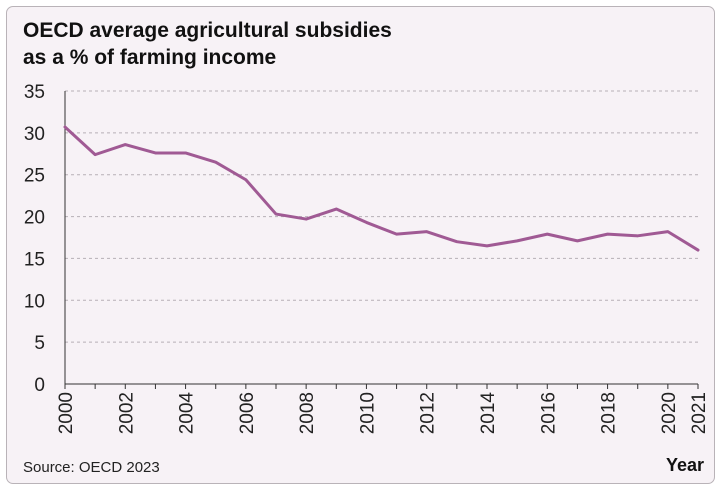 Image resolution: width=721 pixels, height=490 pixels. Describe the element at coordinates (66, 413) in the screenshot. I see `x-tick-label: 2000` at that location.